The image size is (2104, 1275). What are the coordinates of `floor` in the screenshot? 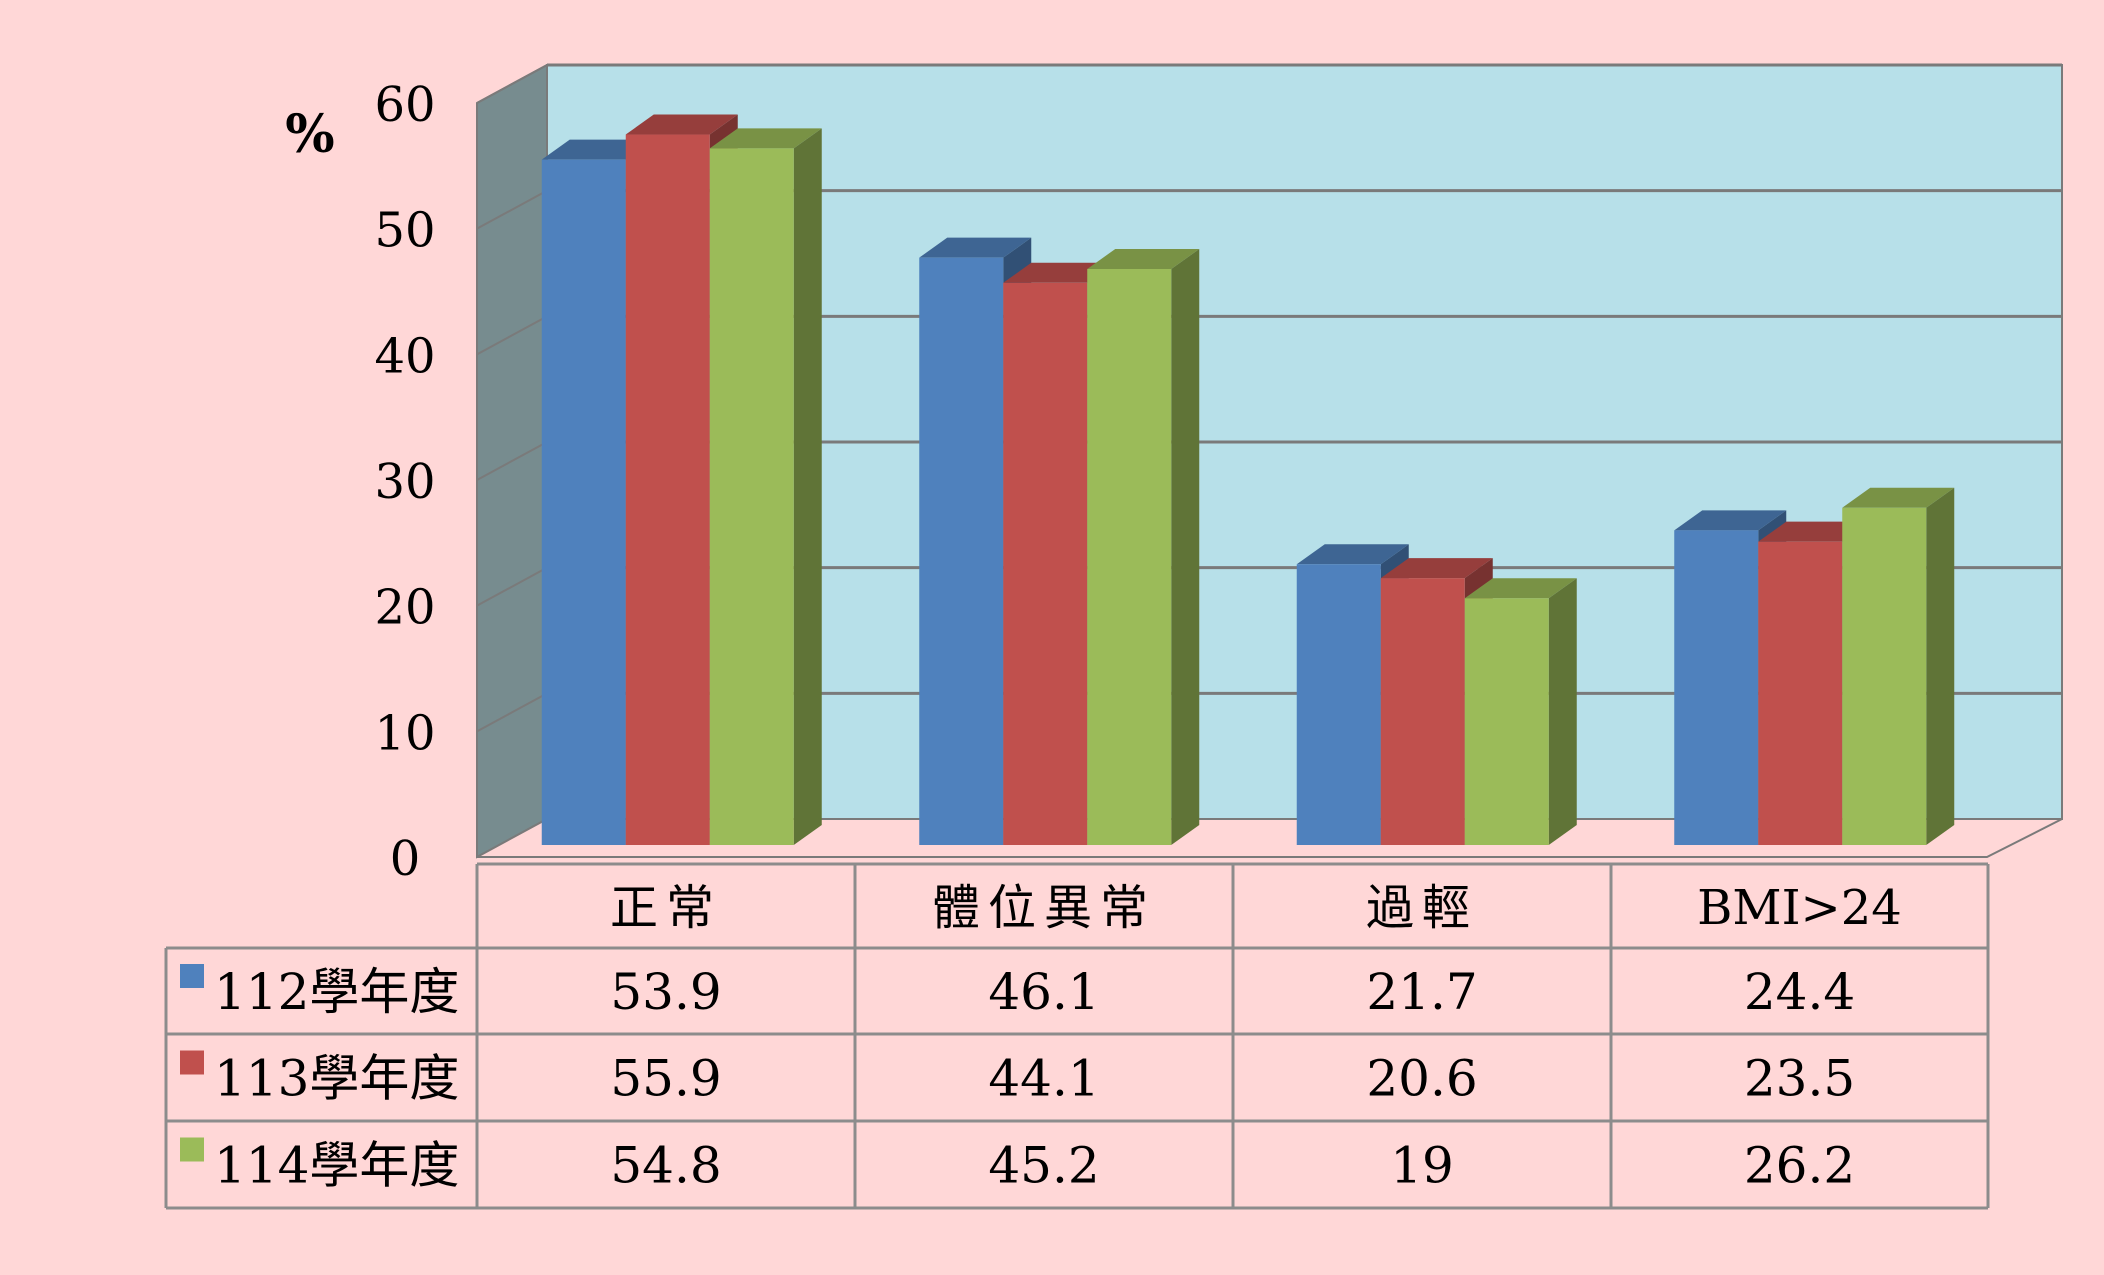 It's located at (1269, 838).